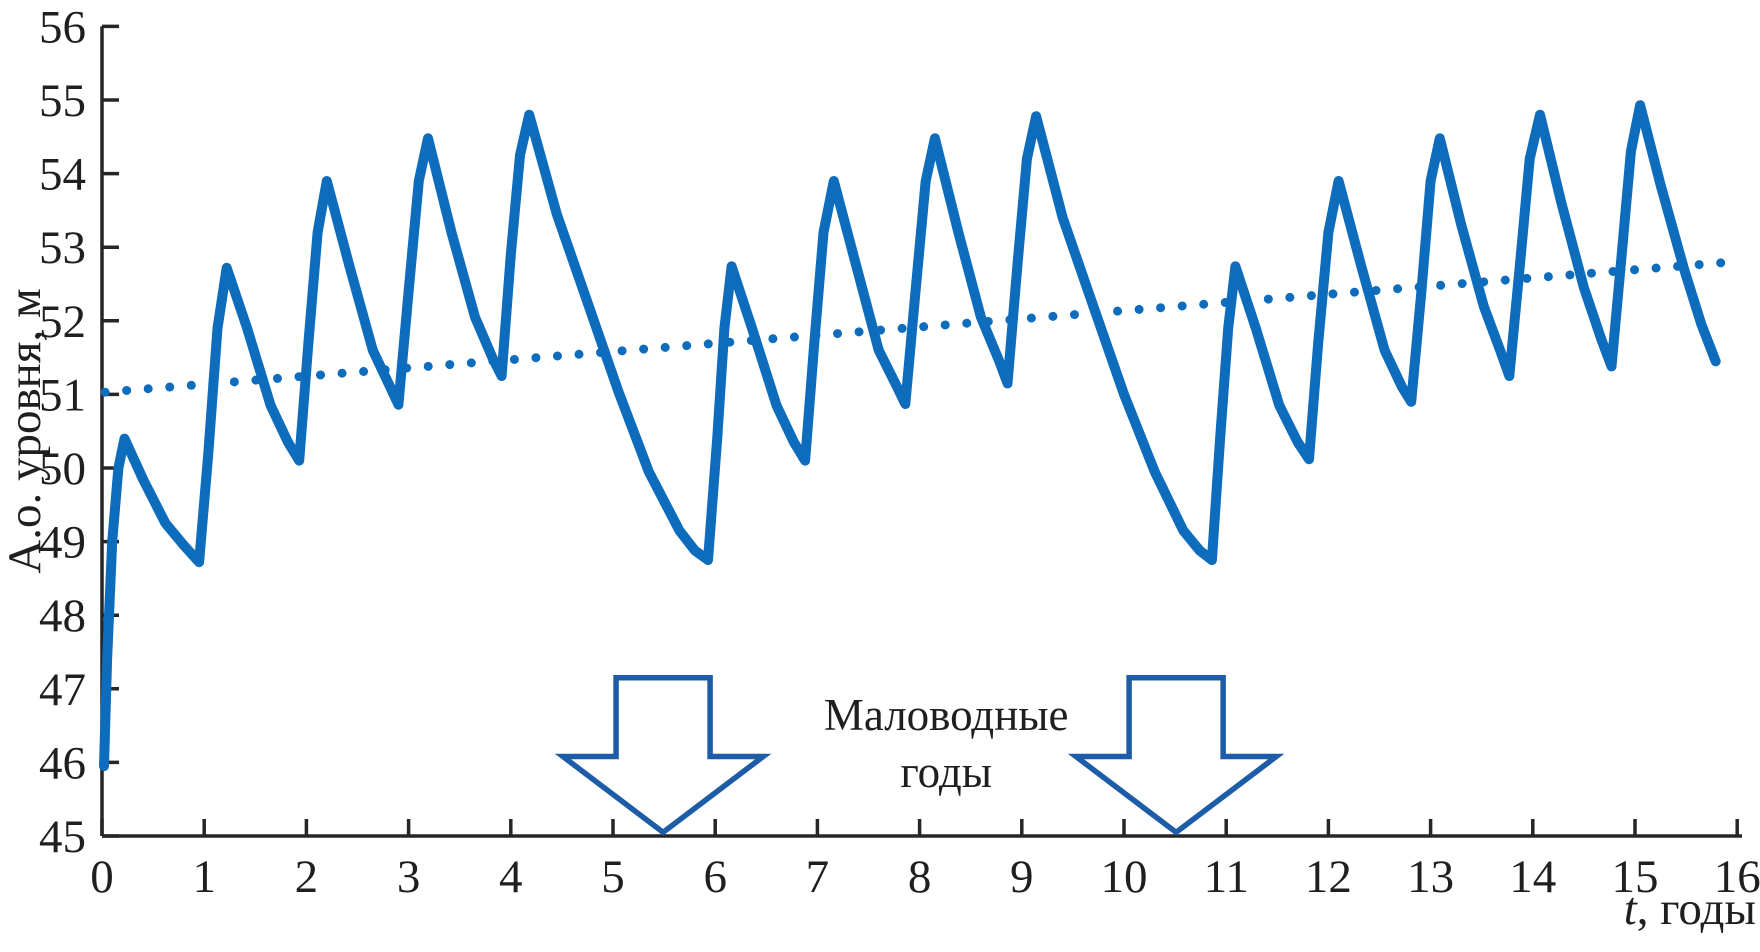  Describe the element at coordinates (715, 877) in the screenshot. I see `x-tick-label: 6` at that location.